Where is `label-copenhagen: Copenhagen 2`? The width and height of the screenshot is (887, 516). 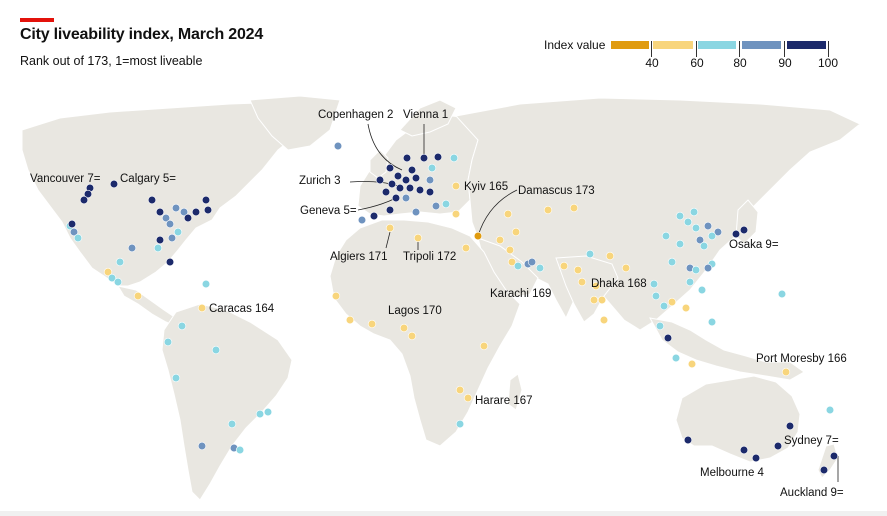
label-copenhagen: Copenhagen 2 is located at coordinates (355, 115).